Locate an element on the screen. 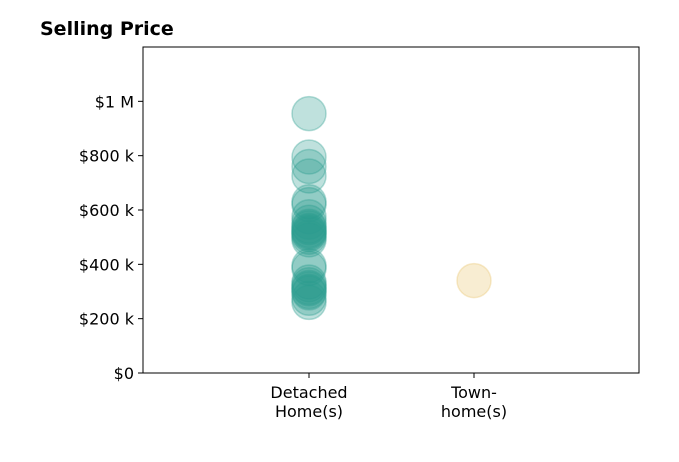 The width and height of the screenshot is (679, 462). y-tick-label: $0 is located at coordinates (124, 373).